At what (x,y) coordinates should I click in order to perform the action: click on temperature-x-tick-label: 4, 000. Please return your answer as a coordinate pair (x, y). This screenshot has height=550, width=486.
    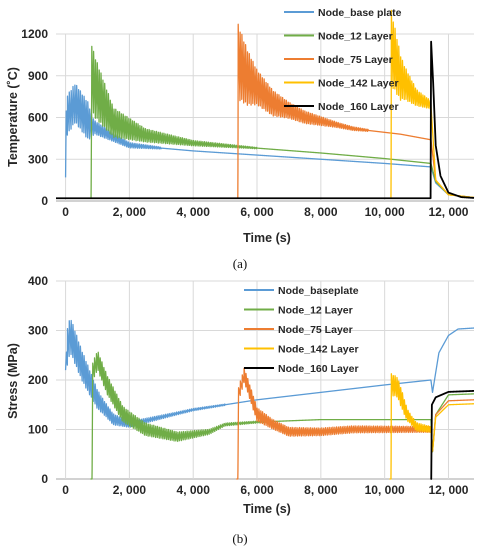
    Looking at the image, I should click on (194, 212).